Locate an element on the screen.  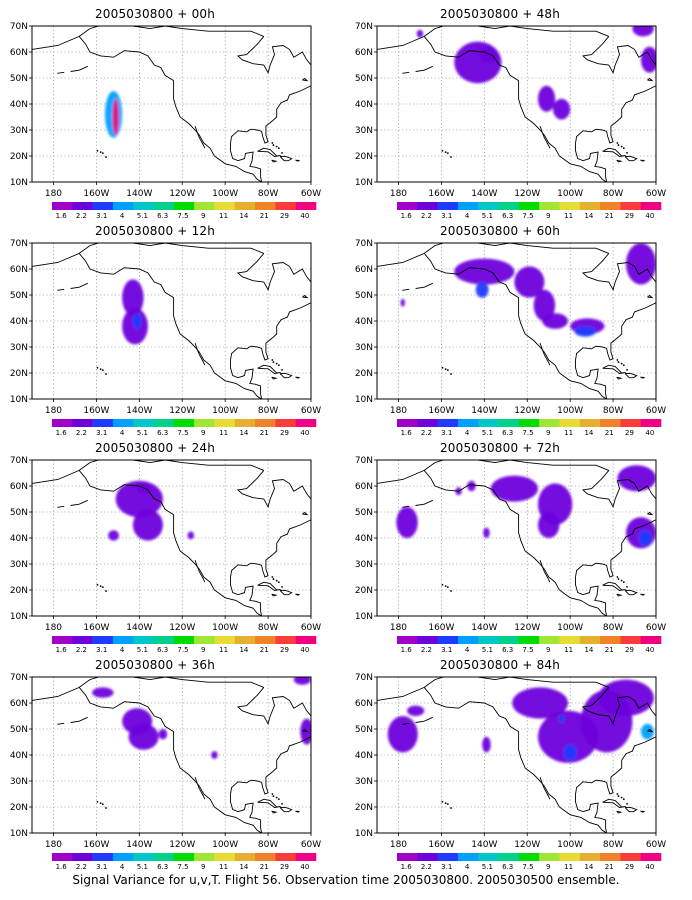
lon-tick-label: 80W is located at coordinates (268, 628).